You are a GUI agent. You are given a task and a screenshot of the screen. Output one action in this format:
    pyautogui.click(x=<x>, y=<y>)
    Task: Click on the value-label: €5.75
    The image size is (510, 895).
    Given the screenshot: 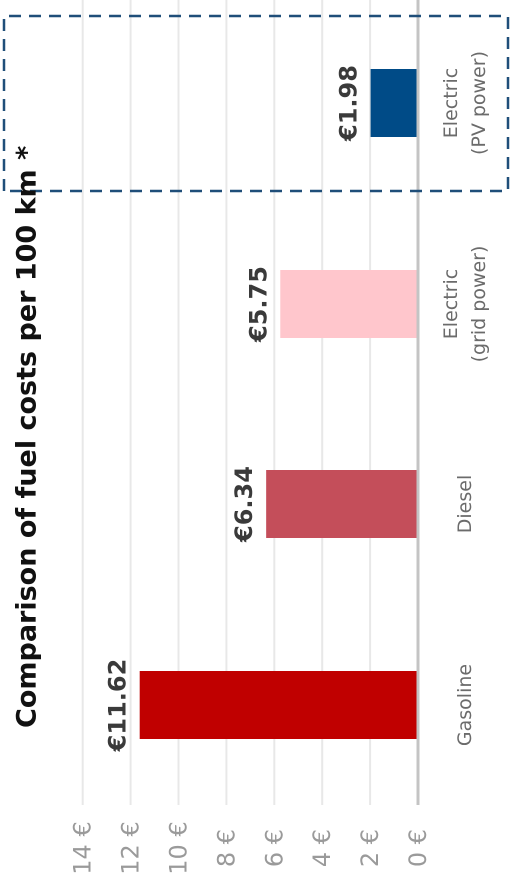 What is the action you would take?
    pyautogui.click(x=258, y=304)
    